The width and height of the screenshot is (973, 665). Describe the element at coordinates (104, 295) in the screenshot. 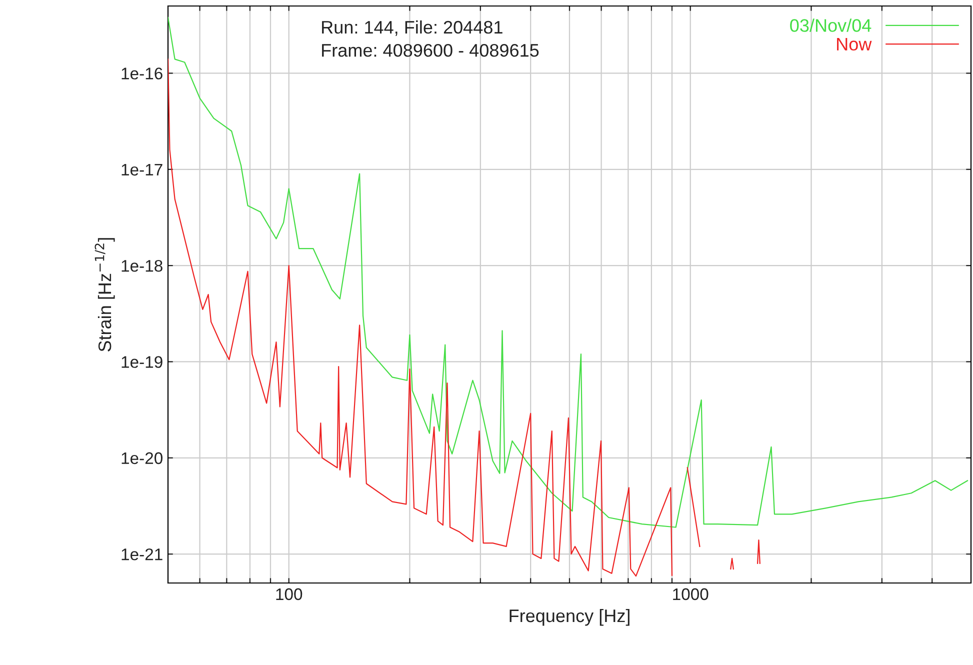

I see `y-axis-title: Strain [Hz$^{−1/2}$]` at that location.